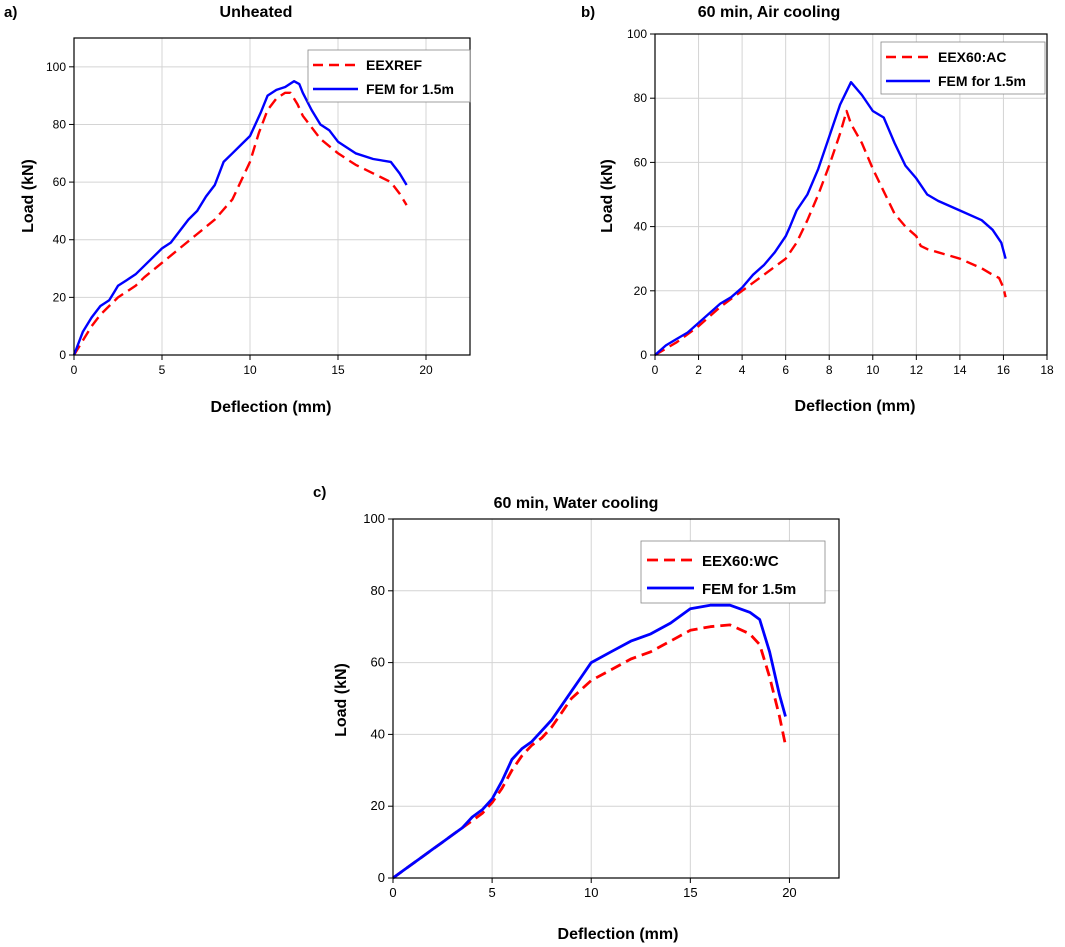  Describe the element at coordinates (917, 370) in the screenshot. I see `x-tick-label: 12` at that location.